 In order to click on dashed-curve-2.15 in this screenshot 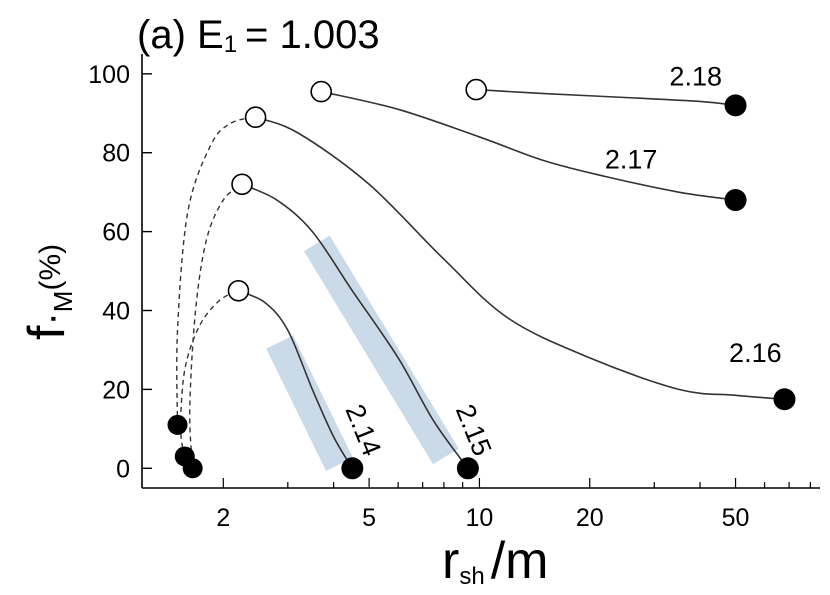, I will do `click(216, 326)`.